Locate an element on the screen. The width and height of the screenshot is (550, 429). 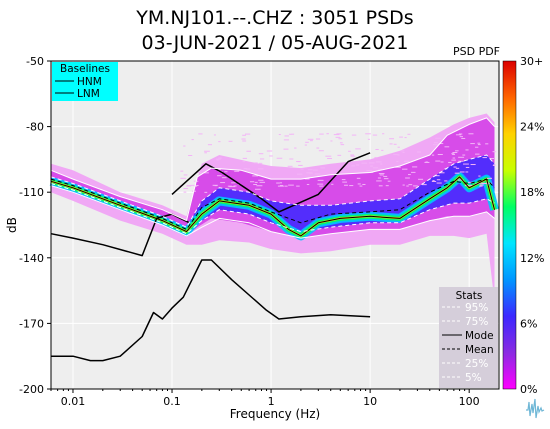
legend-hnm-label: HNM is located at coordinates (89, 82).